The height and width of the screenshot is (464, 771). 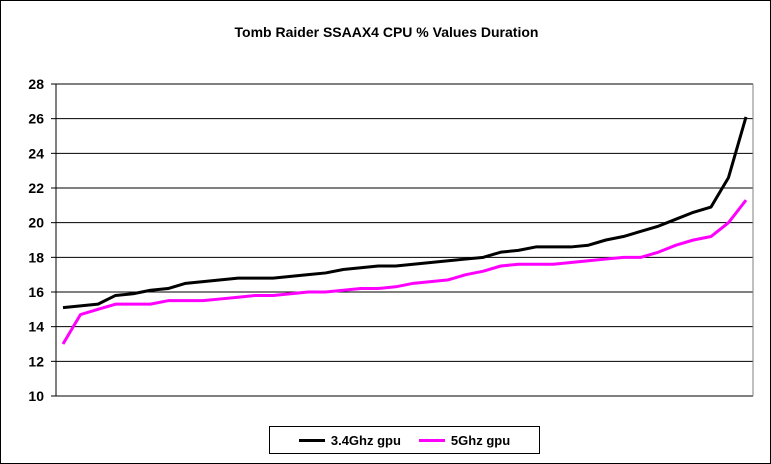 What do you see at coordinates (36, 84) in the screenshot?
I see `y-tick-label: 28` at bounding box center [36, 84].